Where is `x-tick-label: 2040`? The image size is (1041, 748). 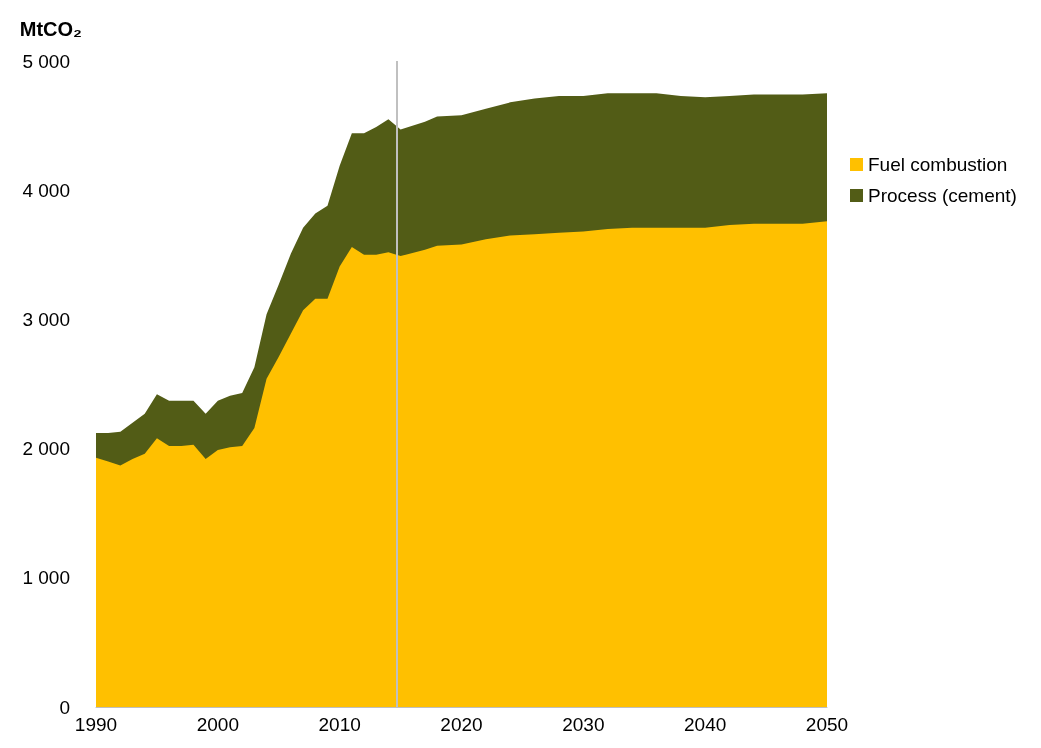
x-tick-label: 2040 is located at coordinates (705, 724).